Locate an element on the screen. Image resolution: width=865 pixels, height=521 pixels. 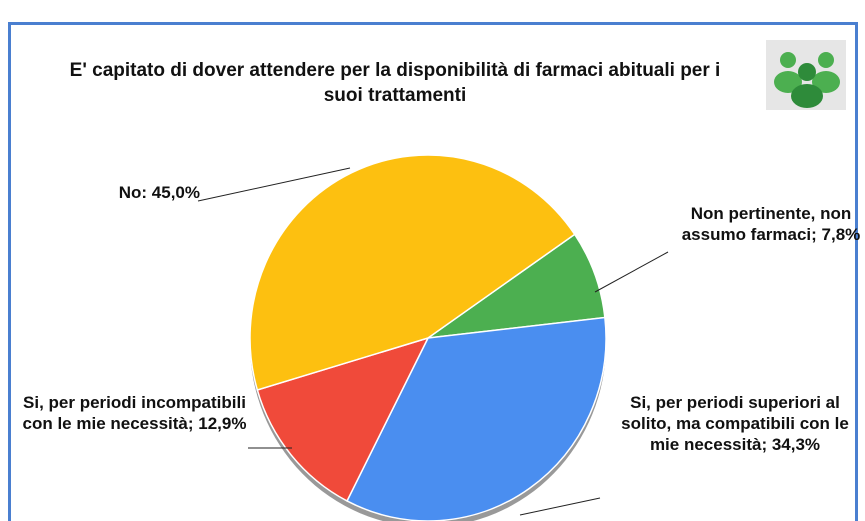
slice-label: No: 45,0% is located at coordinates (159, 192).